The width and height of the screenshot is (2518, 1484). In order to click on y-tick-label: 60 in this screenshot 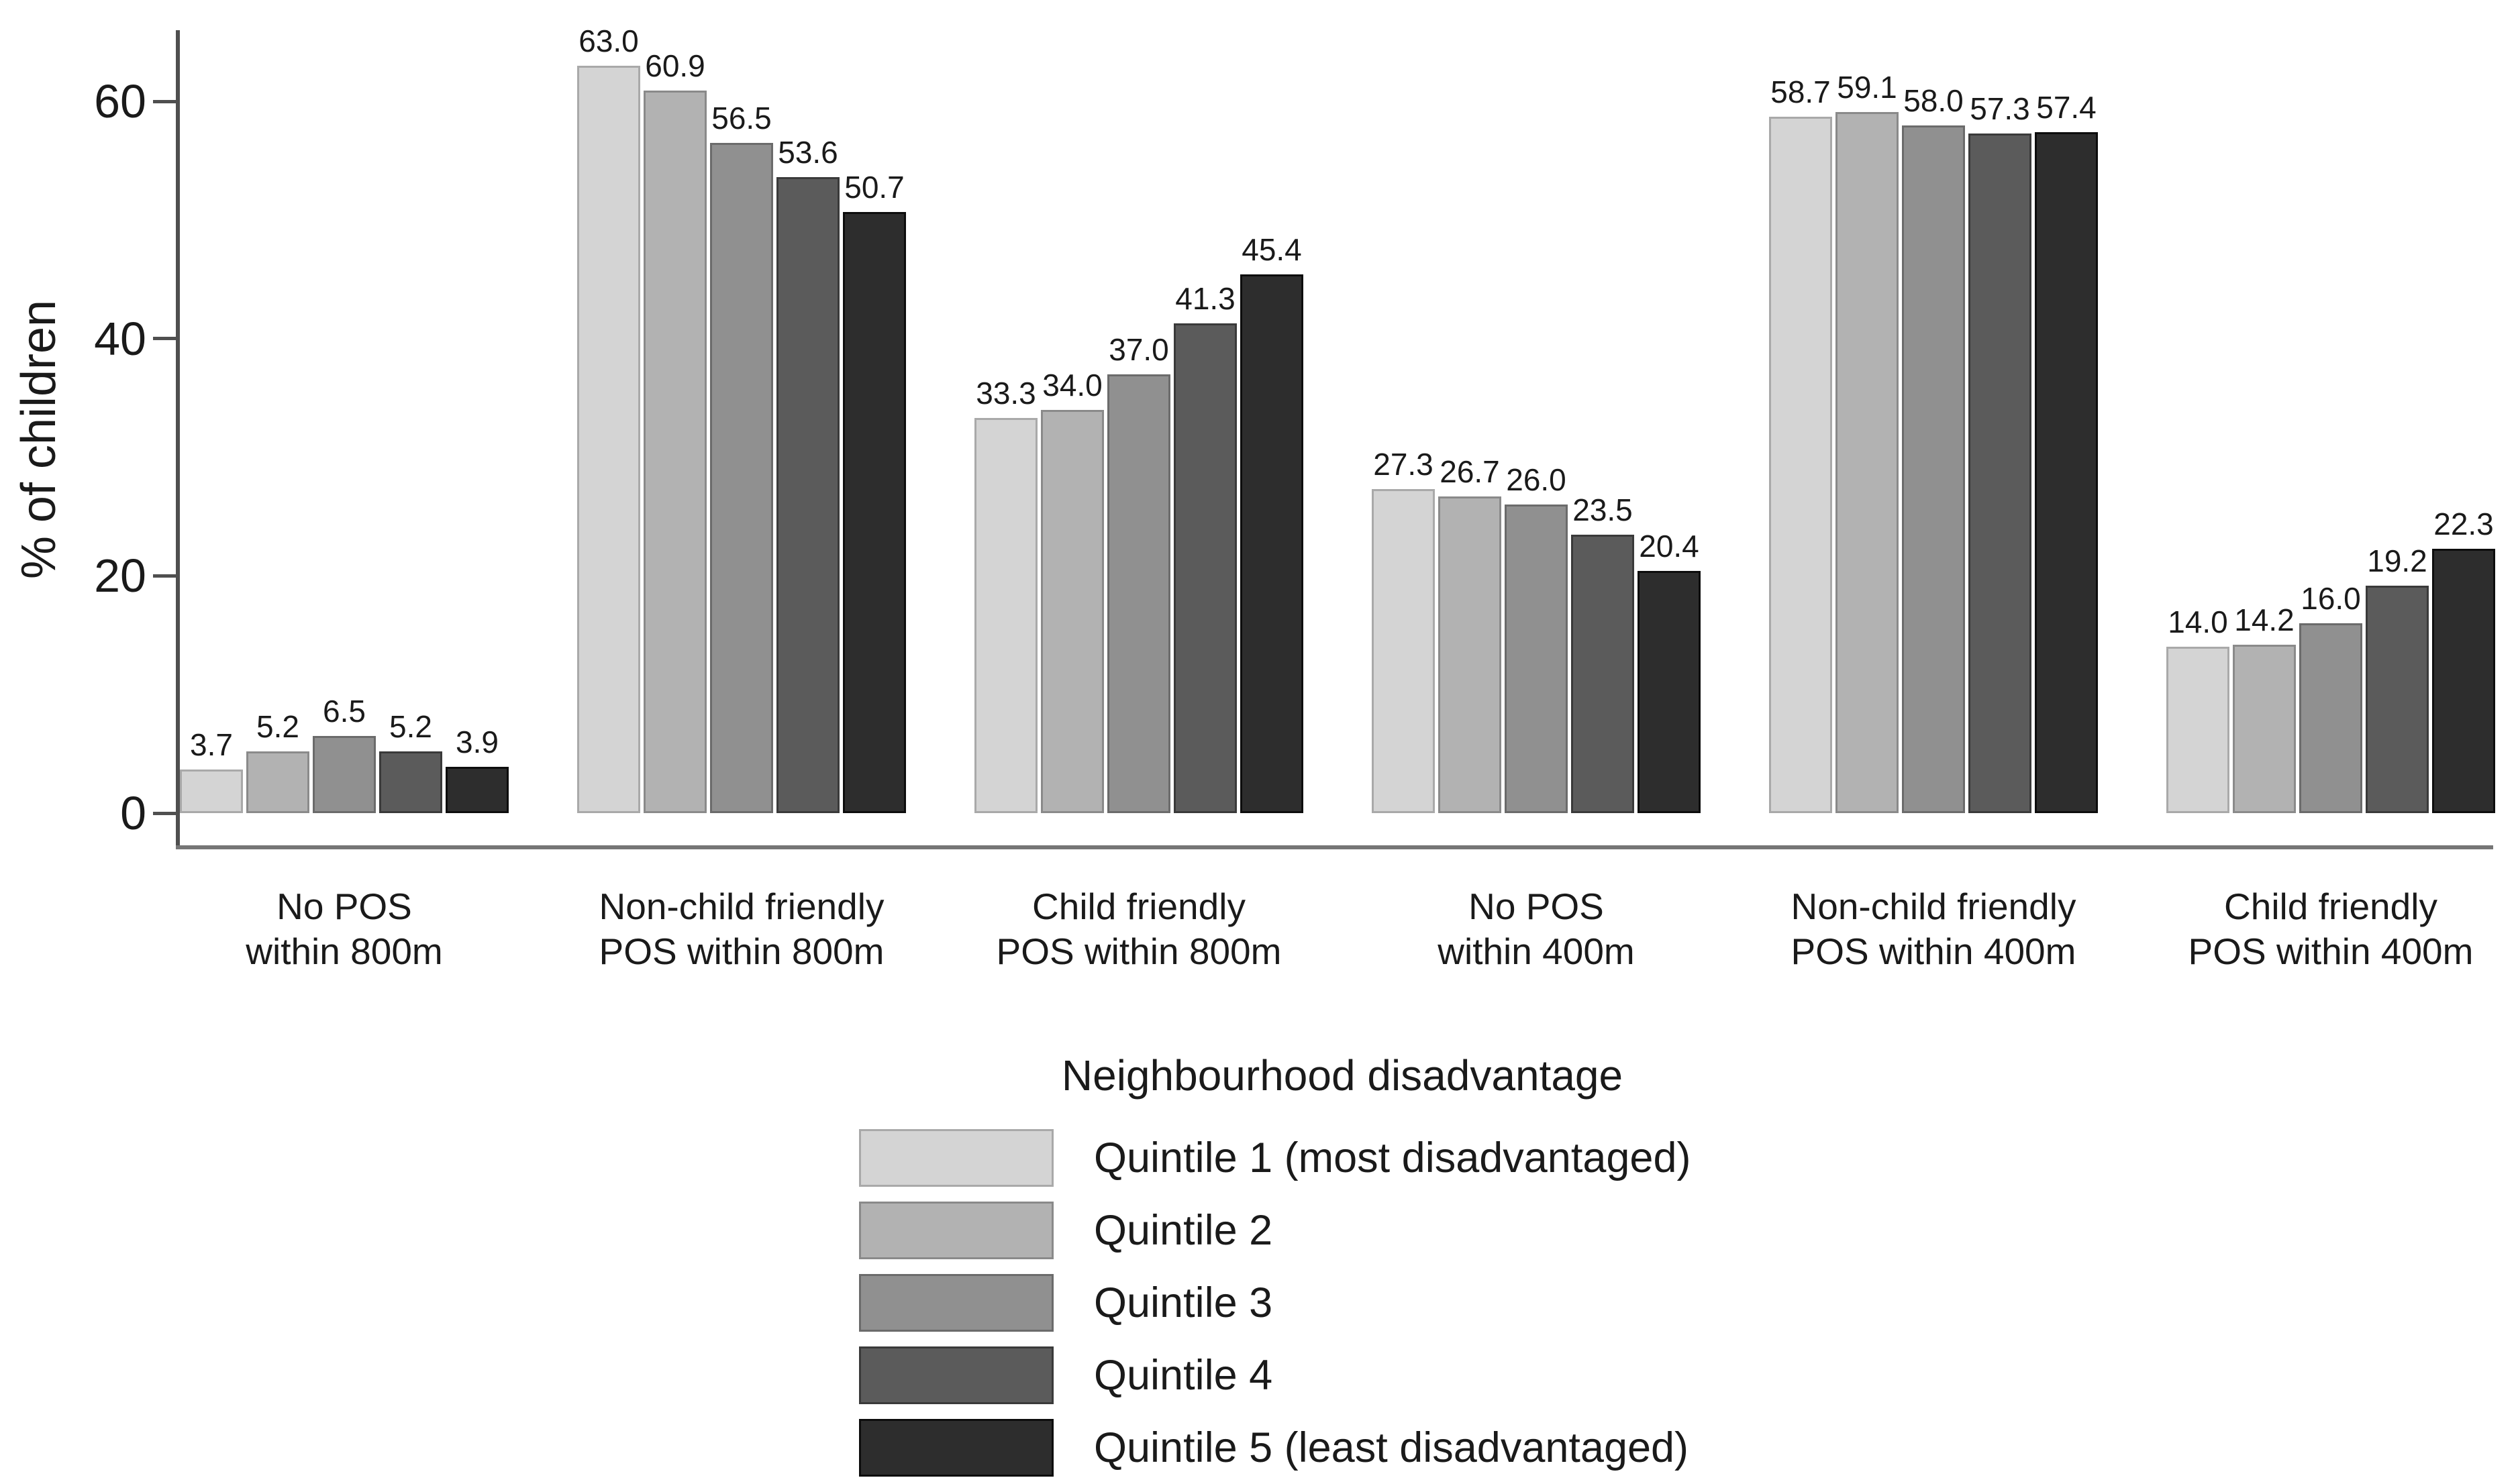, I will do `click(120, 101)`.